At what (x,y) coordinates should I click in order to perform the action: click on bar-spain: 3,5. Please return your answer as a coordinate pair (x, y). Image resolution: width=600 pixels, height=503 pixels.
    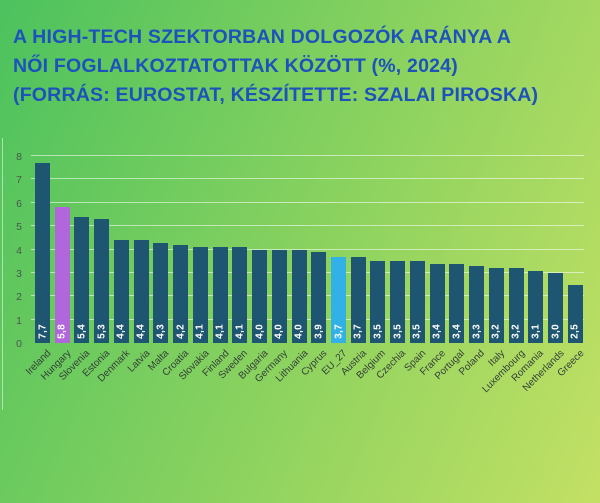
    Looking at the image, I should click on (417, 302).